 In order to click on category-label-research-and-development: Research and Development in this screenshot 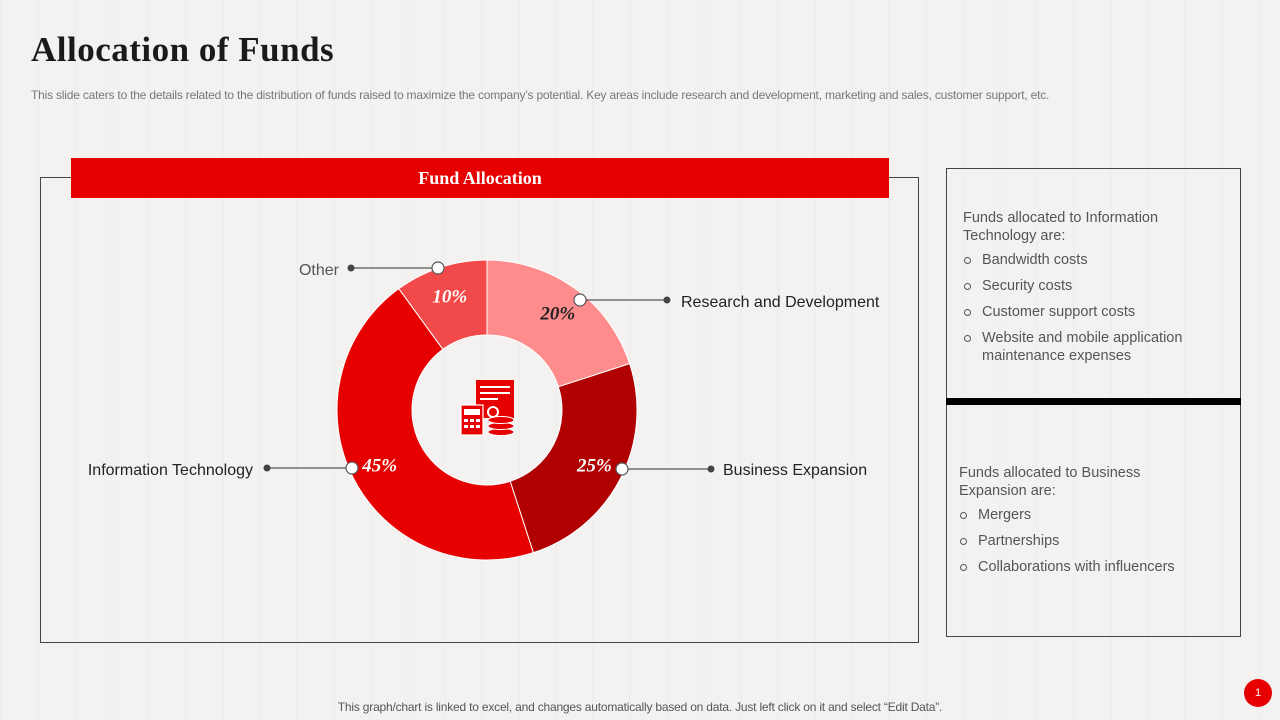, I will do `click(780, 302)`.